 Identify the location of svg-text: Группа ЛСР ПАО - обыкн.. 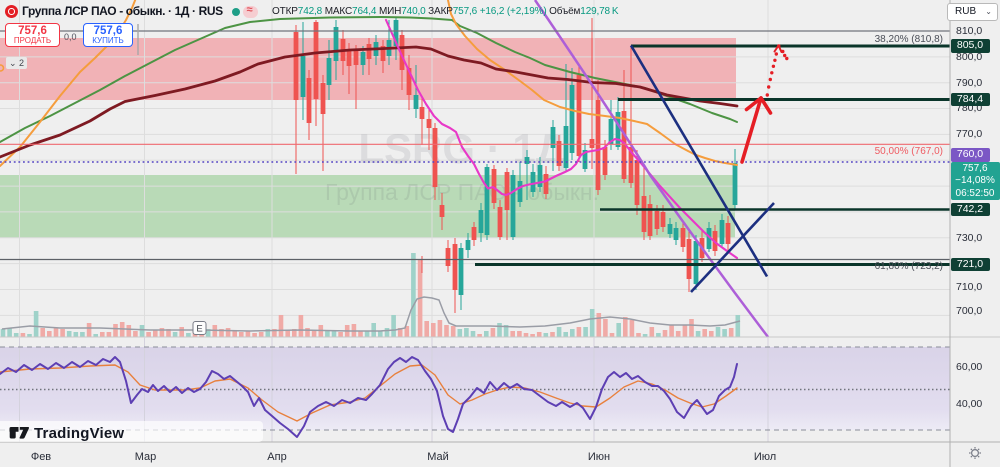
(462, 192).